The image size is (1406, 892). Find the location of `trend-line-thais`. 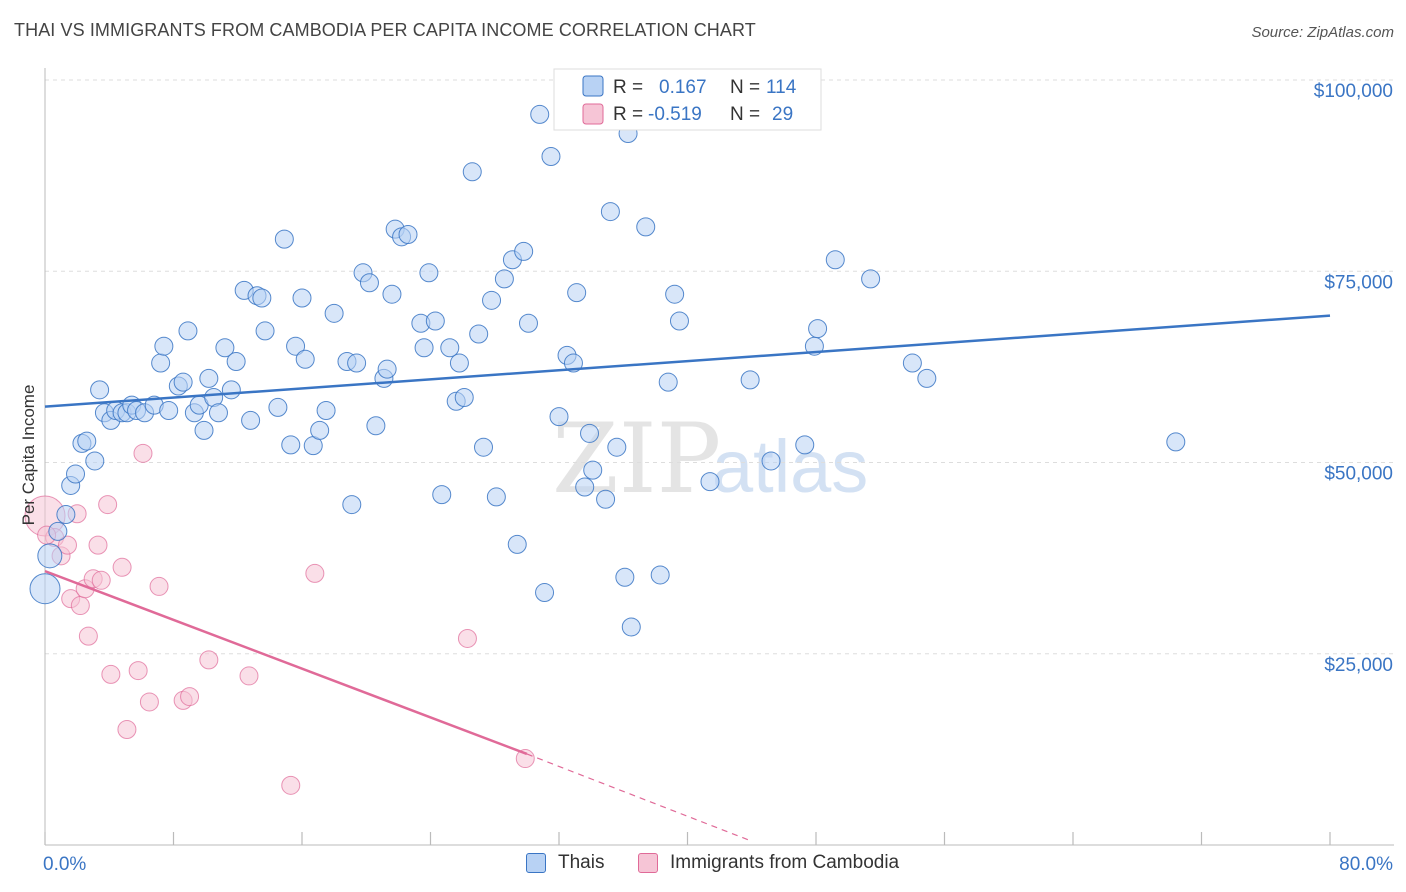

trend-line-thais is located at coordinates (687, 361).